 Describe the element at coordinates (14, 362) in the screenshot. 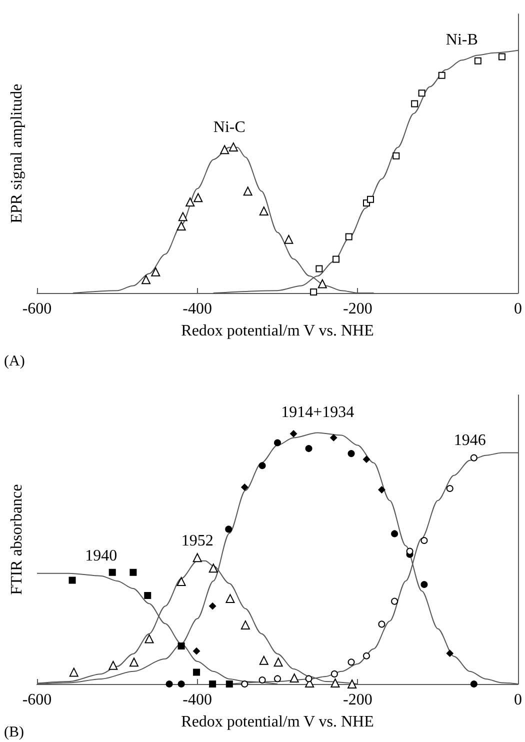

I see `text: (A)` at that location.